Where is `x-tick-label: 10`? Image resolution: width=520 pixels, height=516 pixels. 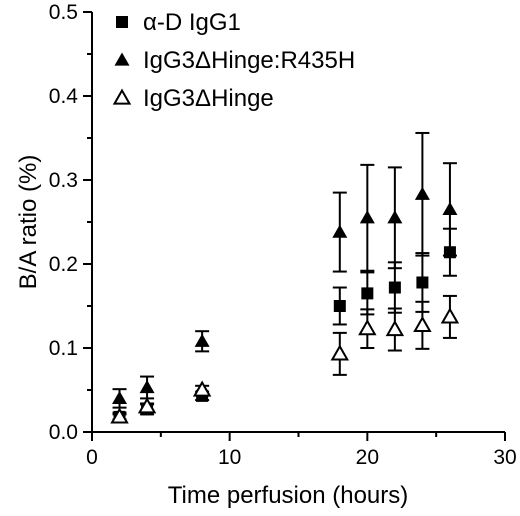
x-tick-label: 10 is located at coordinates (229, 457).